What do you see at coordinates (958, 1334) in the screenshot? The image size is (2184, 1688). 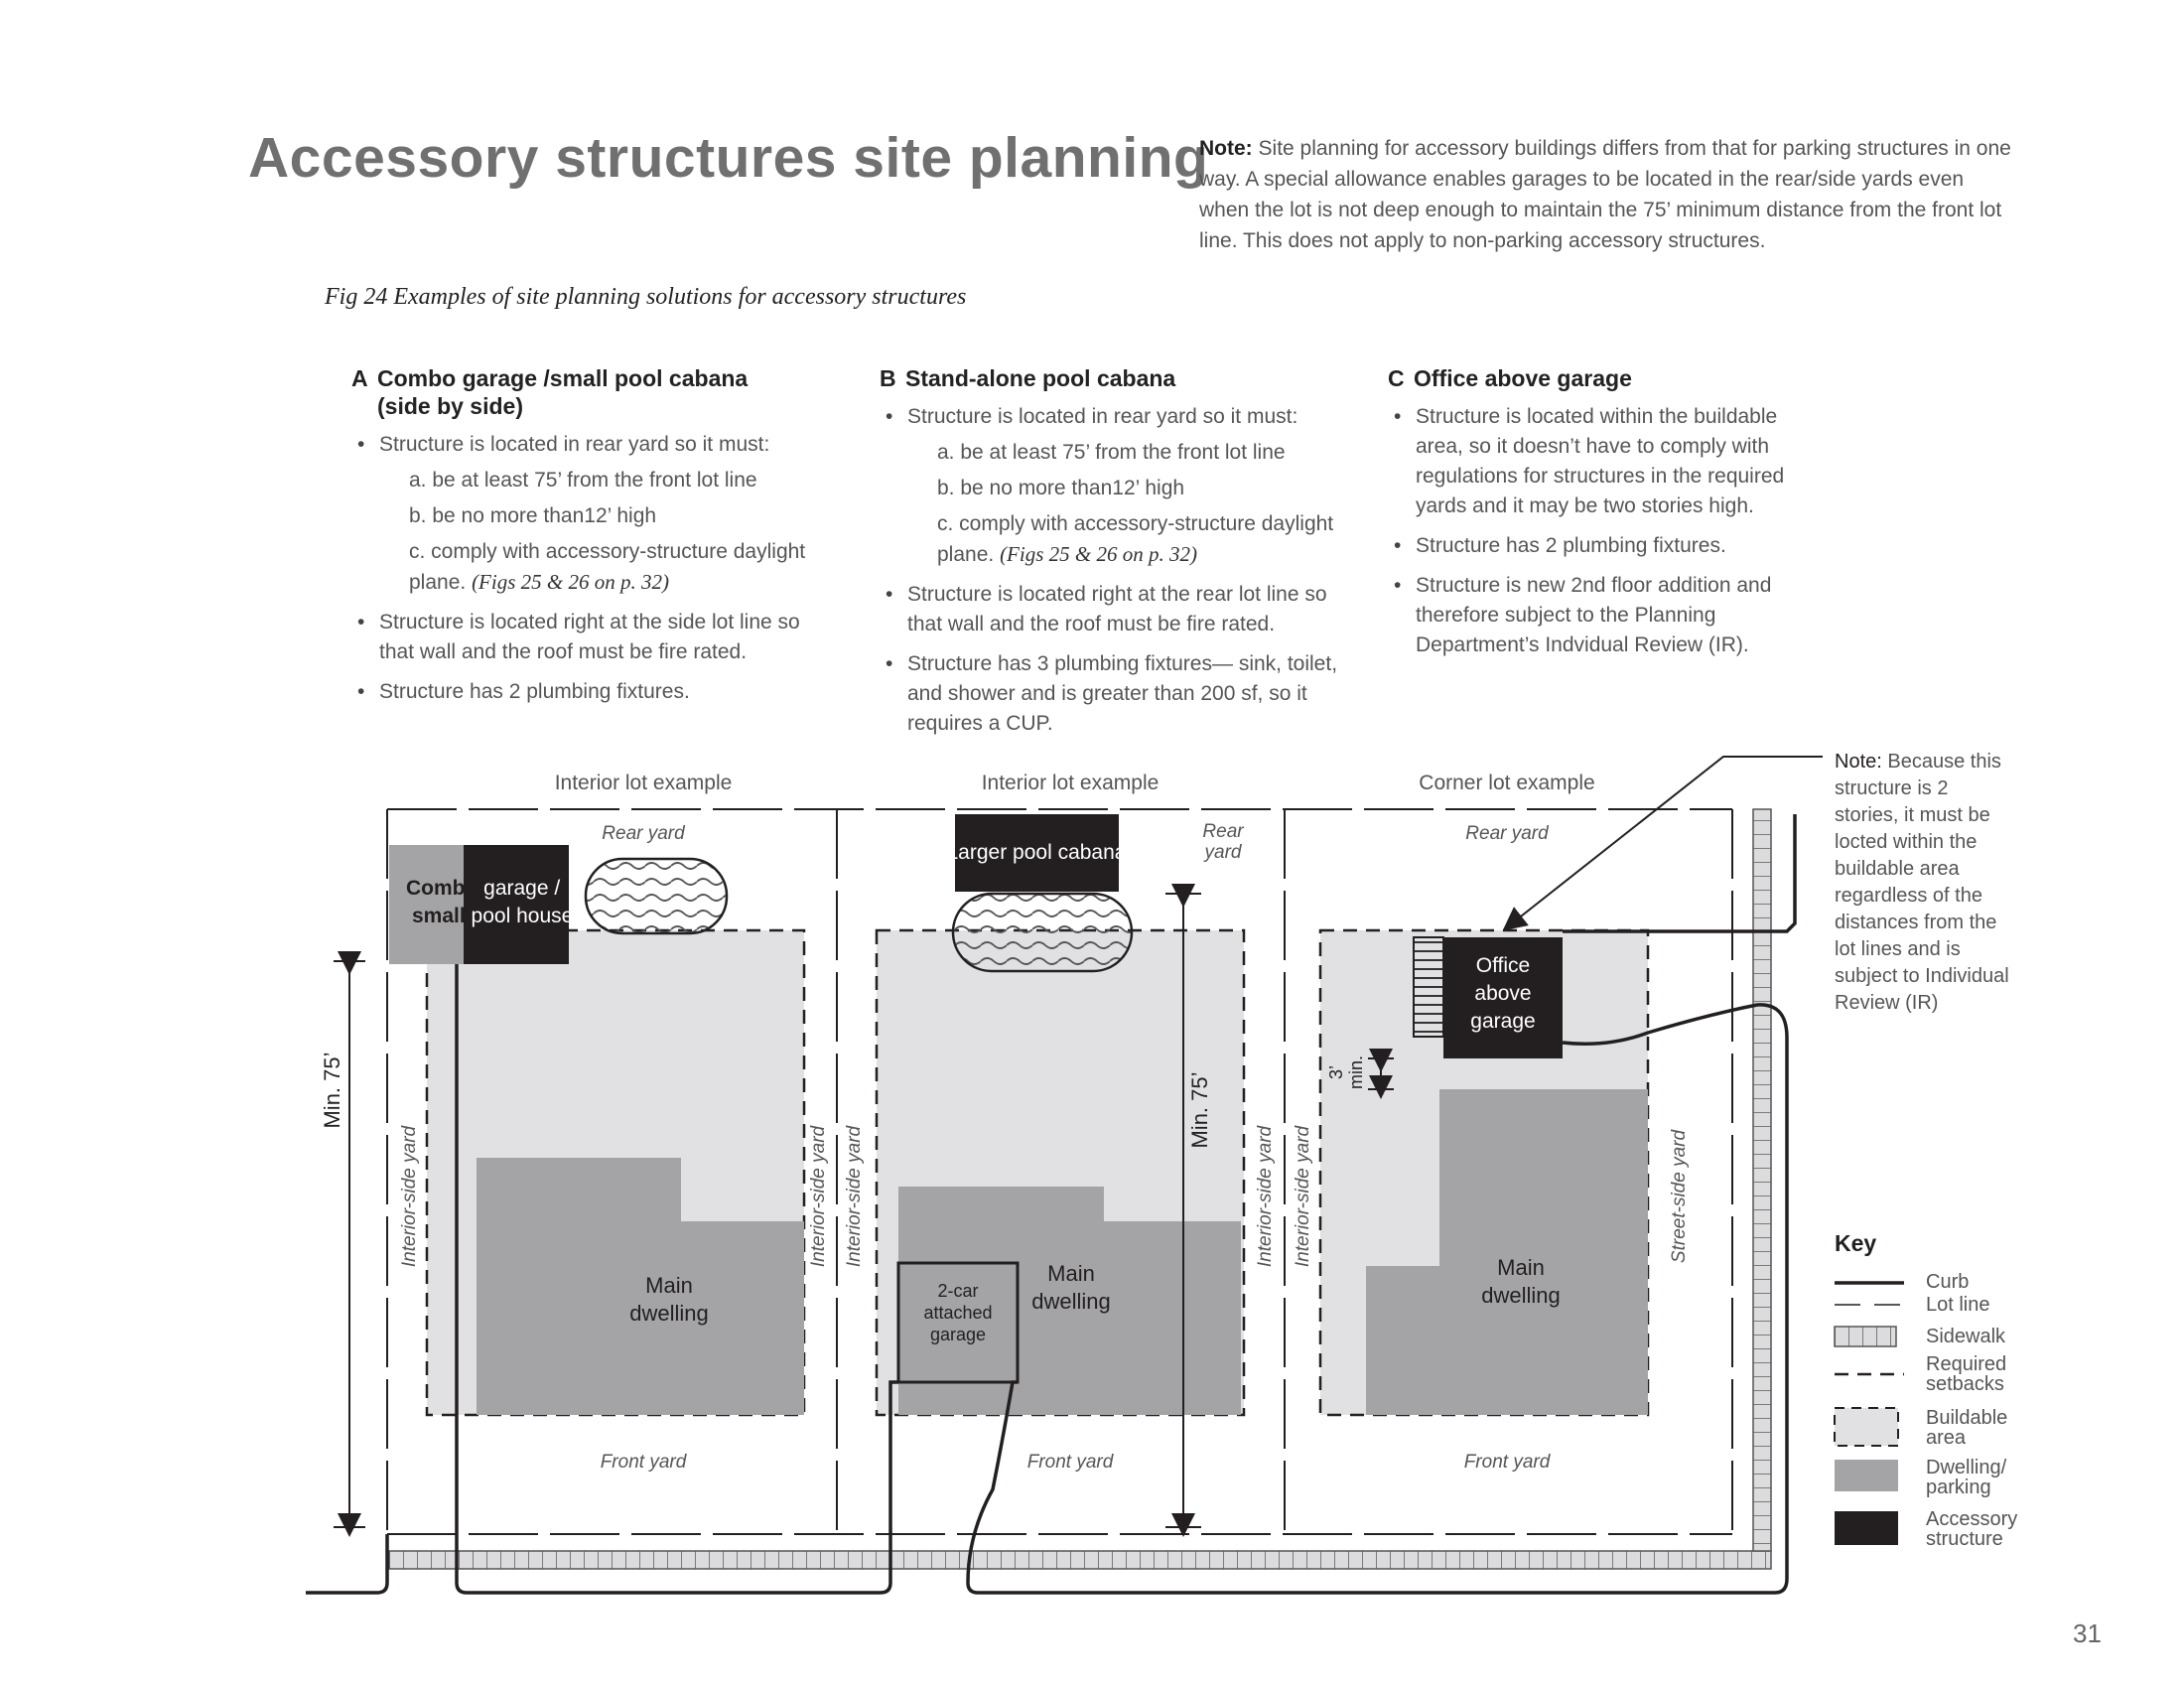 I see `garage-label-3: garage` at bounding box center [958, 1334].